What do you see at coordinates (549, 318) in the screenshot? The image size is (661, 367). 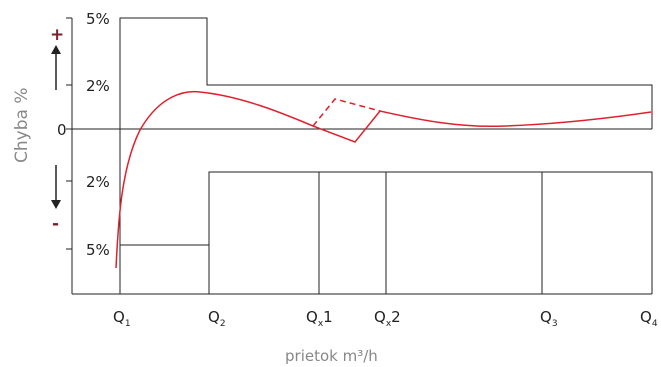 I see `x-label-q3: Q3` at bounding box center [549, 318].